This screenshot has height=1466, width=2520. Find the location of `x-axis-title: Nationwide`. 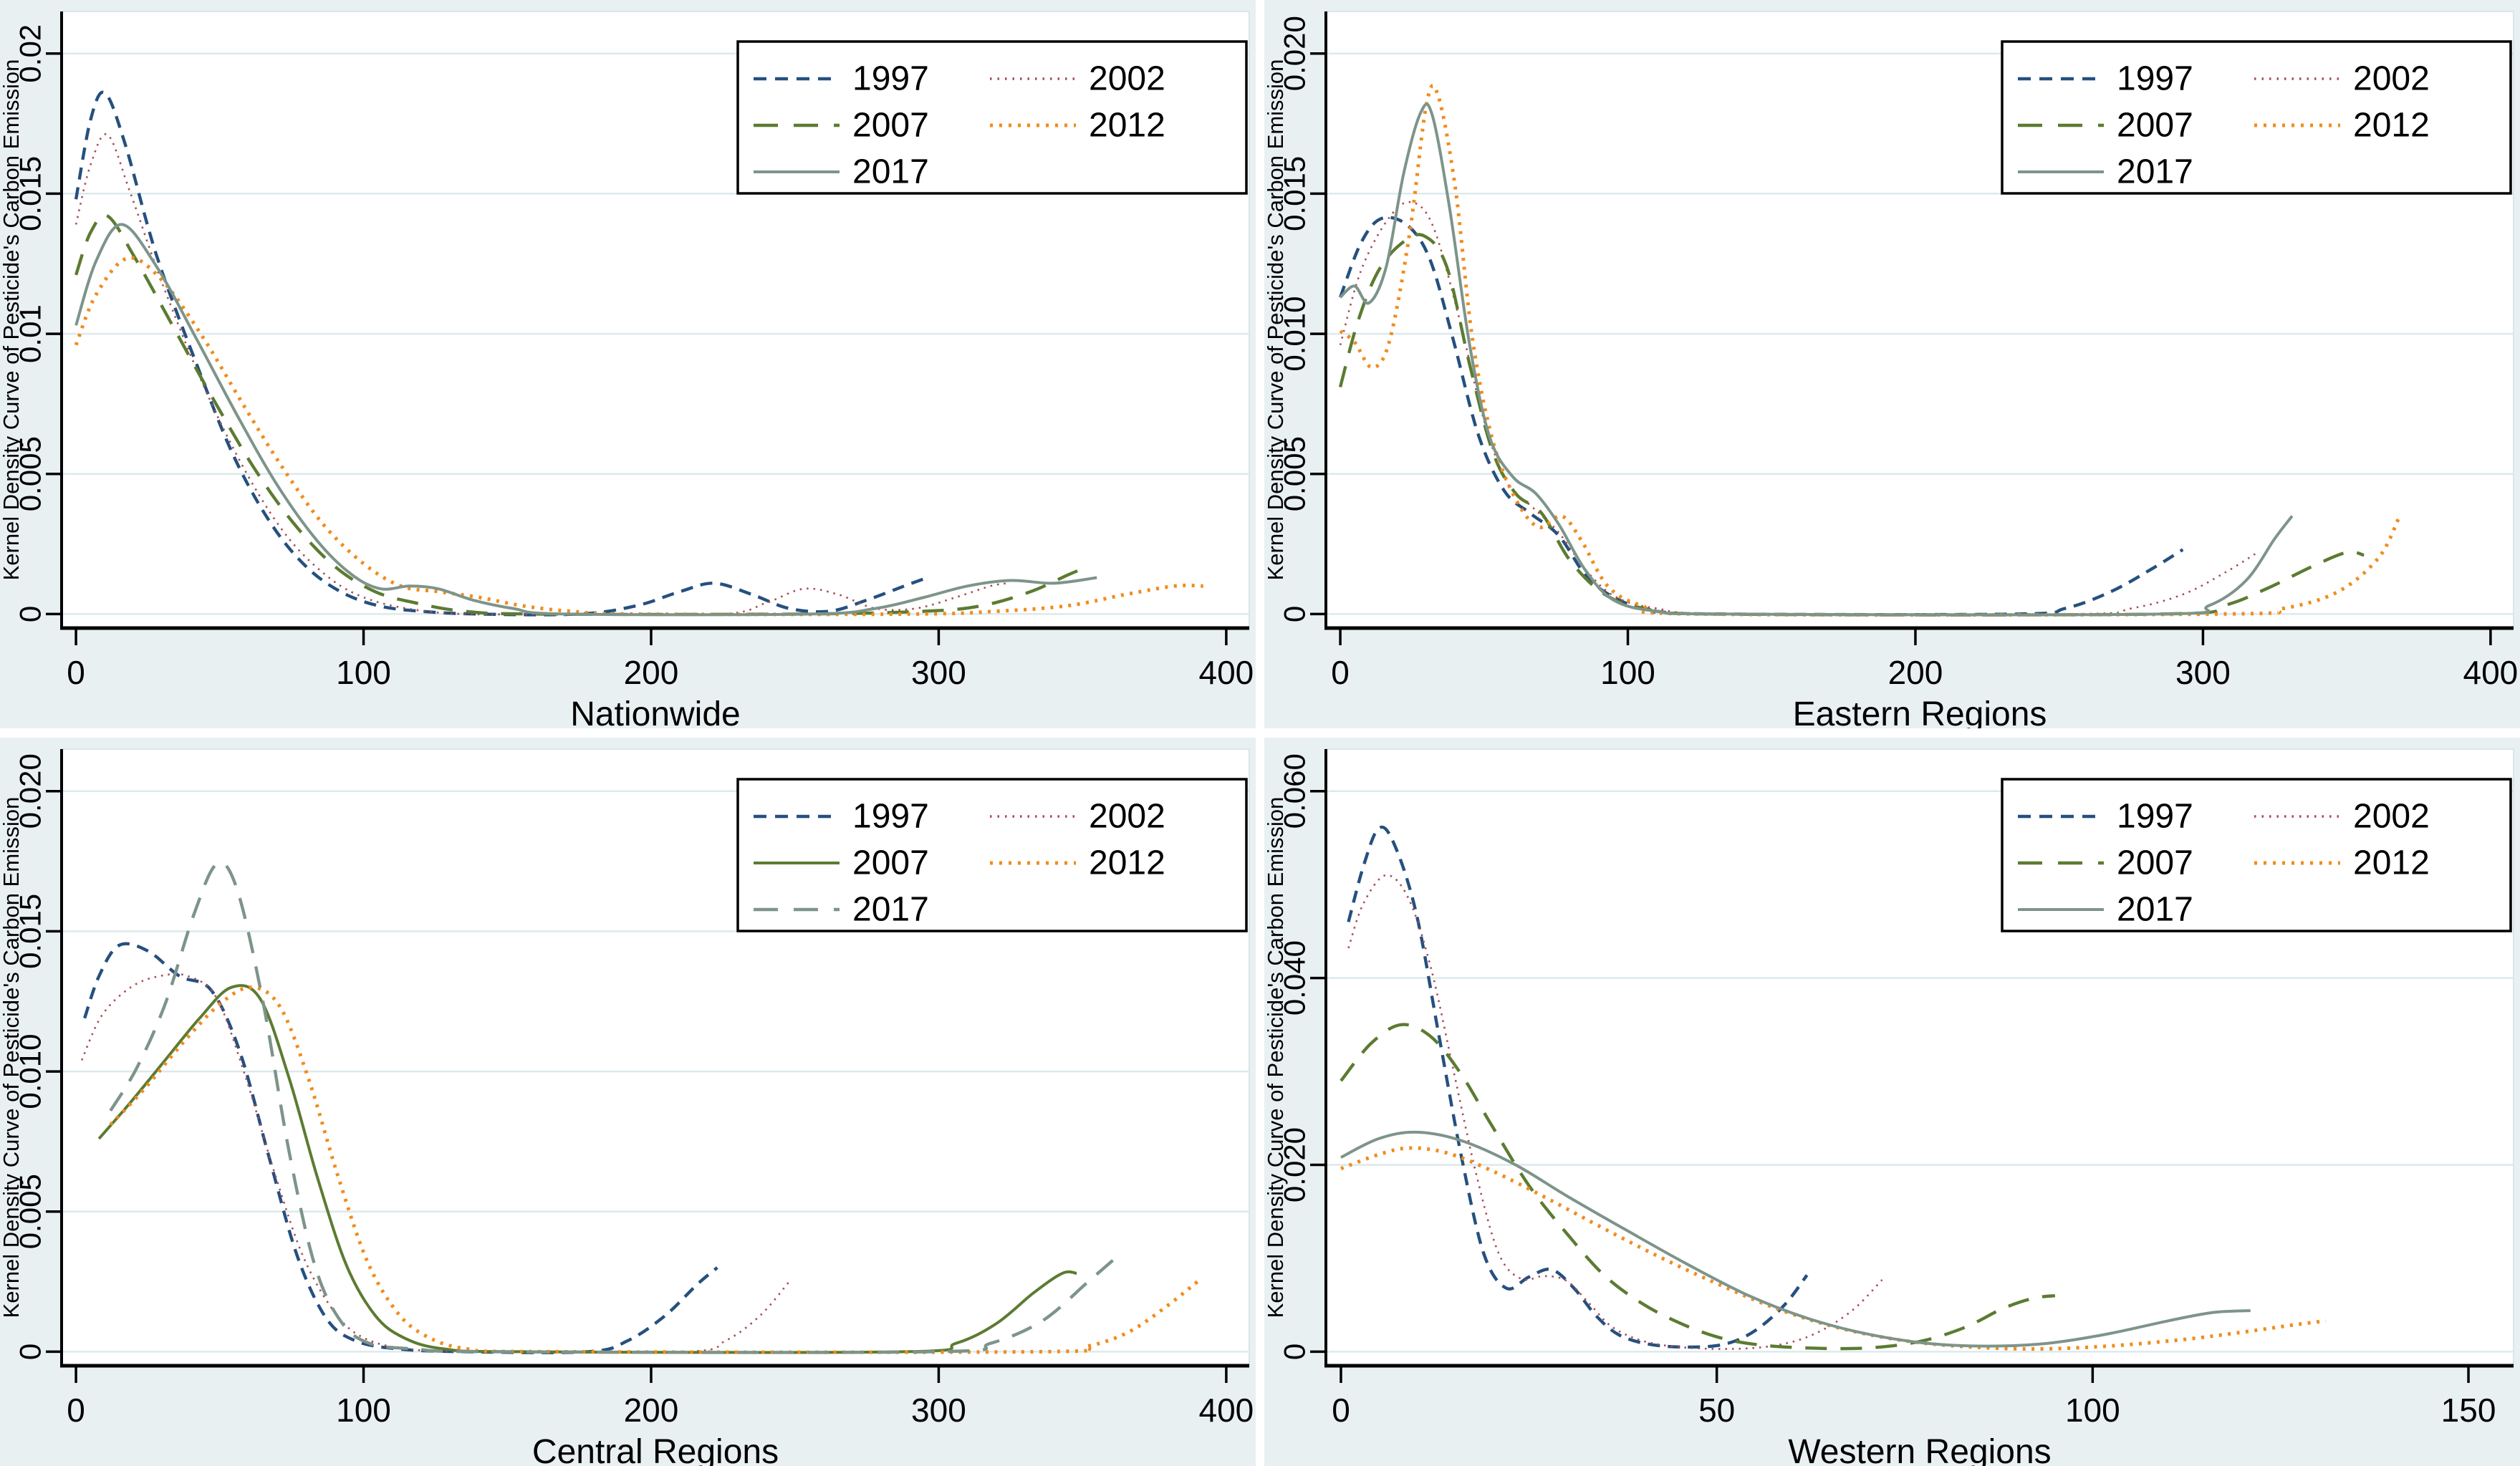

x-axis-title: Nationwide is located at coordinates (655, 712).